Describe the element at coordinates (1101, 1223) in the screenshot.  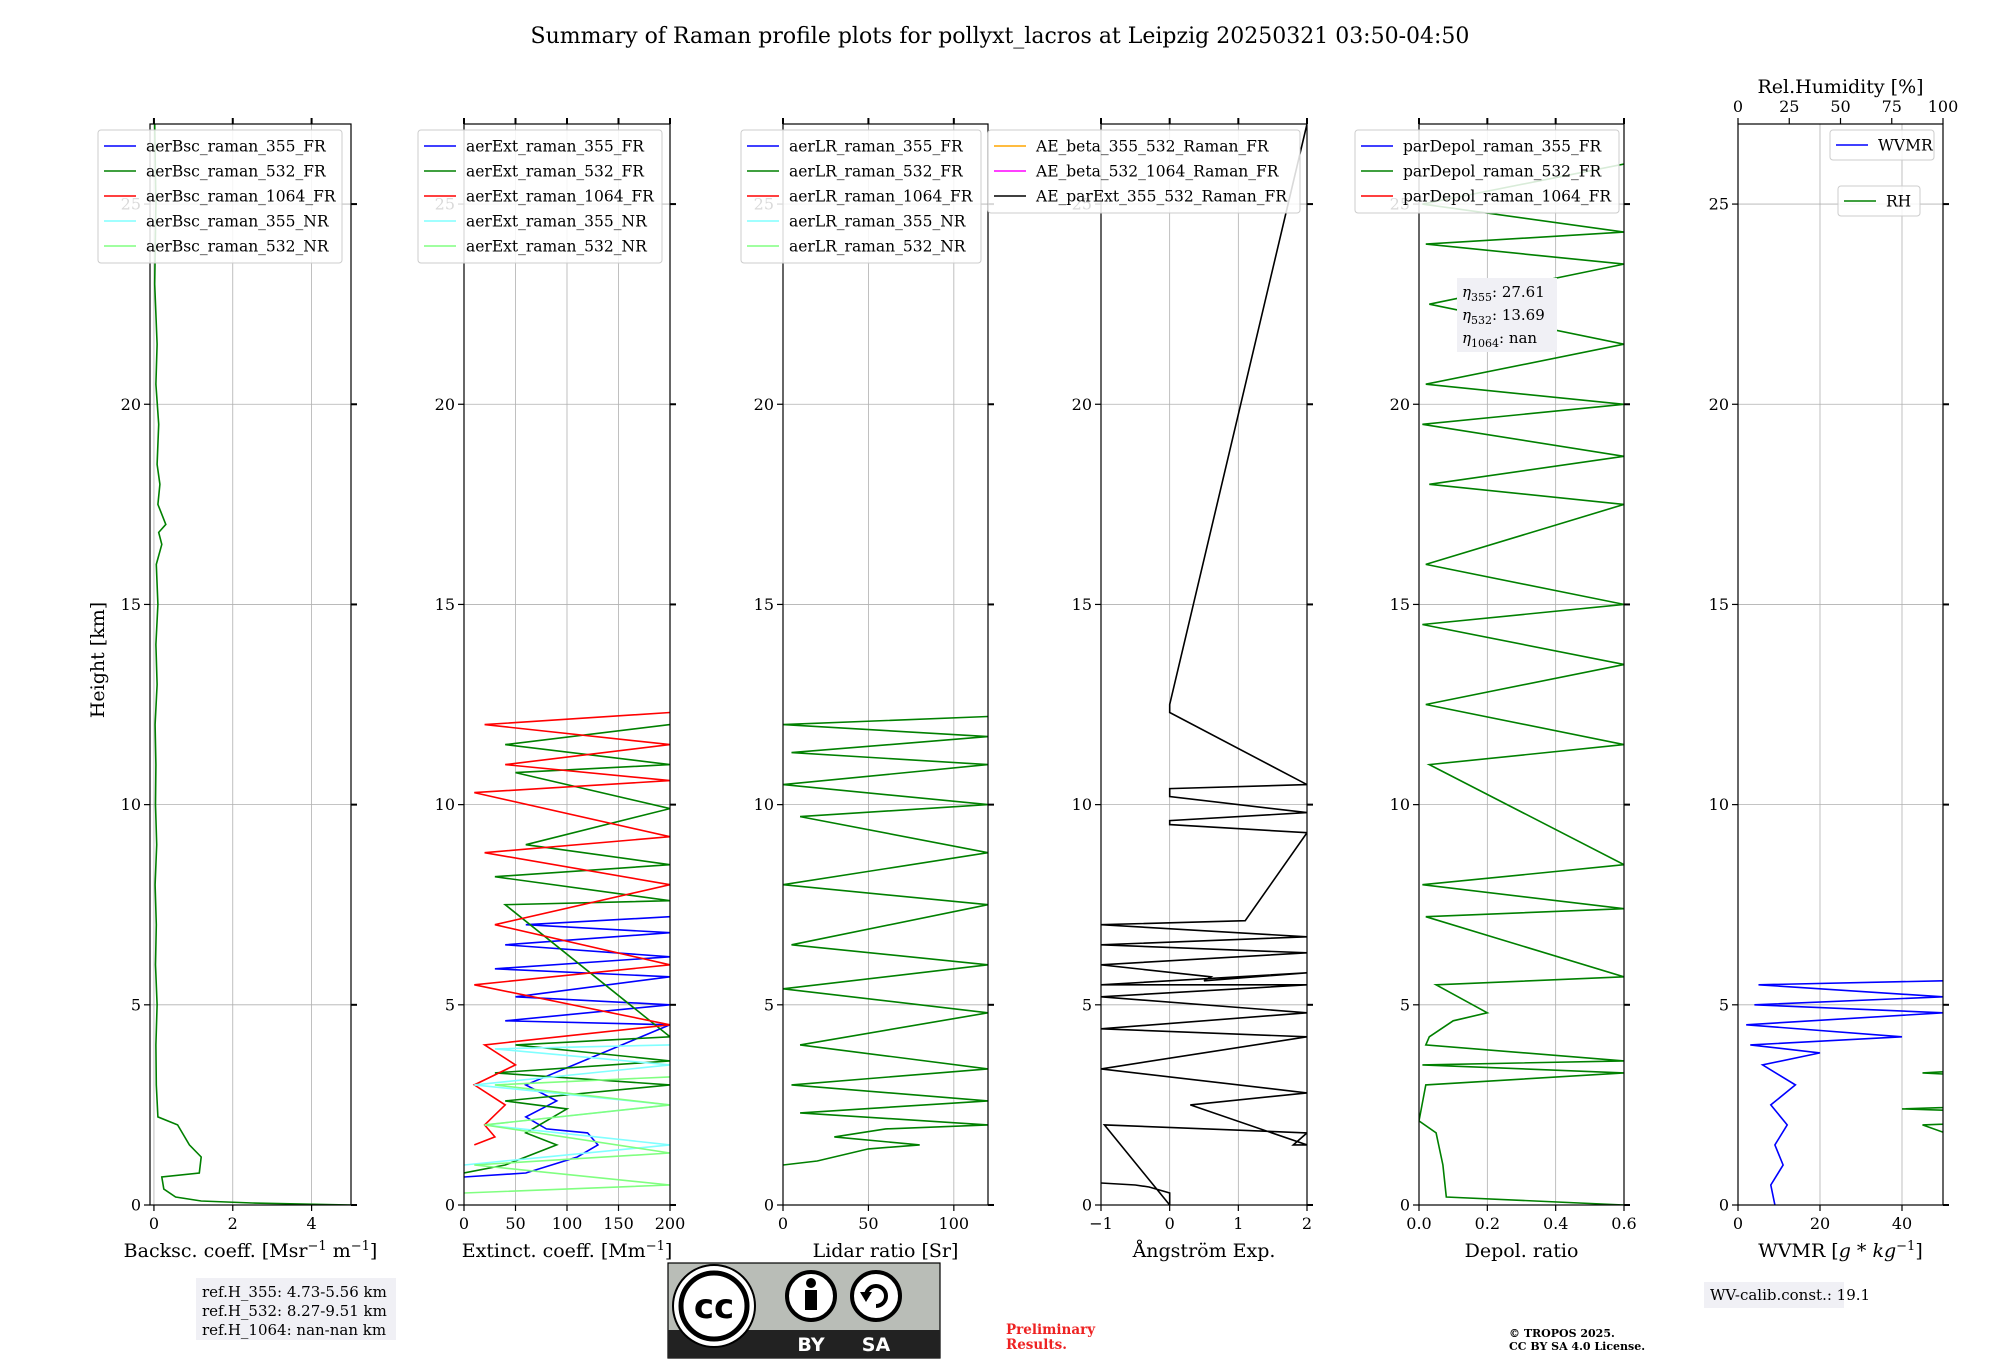
I see `x-tick-label: −1` at that location.